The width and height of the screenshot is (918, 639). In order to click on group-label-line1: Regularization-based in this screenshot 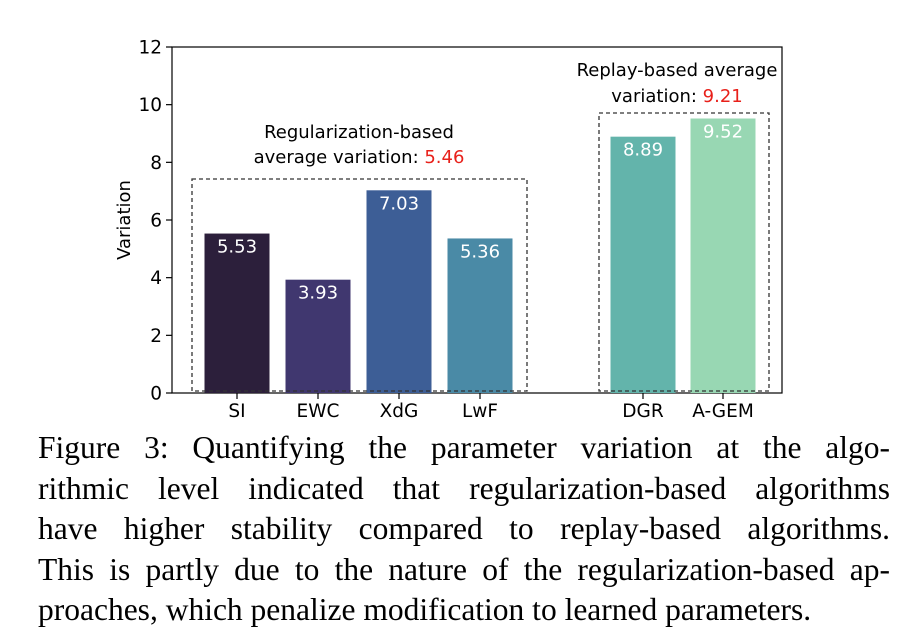, I will do `click(359, 132)`.